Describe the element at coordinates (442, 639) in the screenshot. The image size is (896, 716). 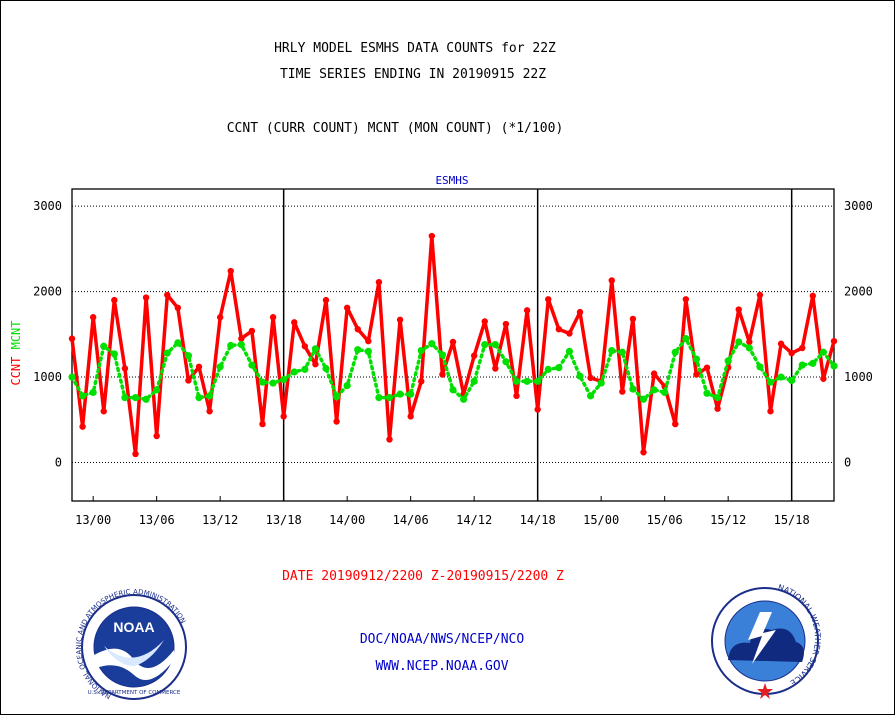
I see `org-line-link: DOC/NOAA/NWS/NCEP/NCO` at that location.